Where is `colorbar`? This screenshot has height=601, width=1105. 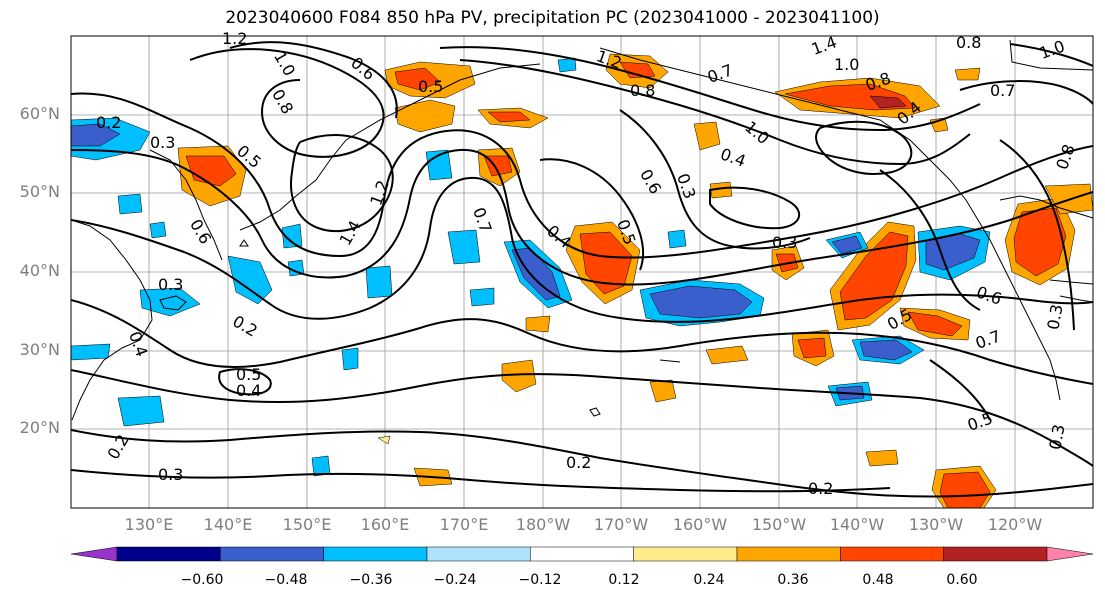 colorbar is located at coordinates (582, 554).